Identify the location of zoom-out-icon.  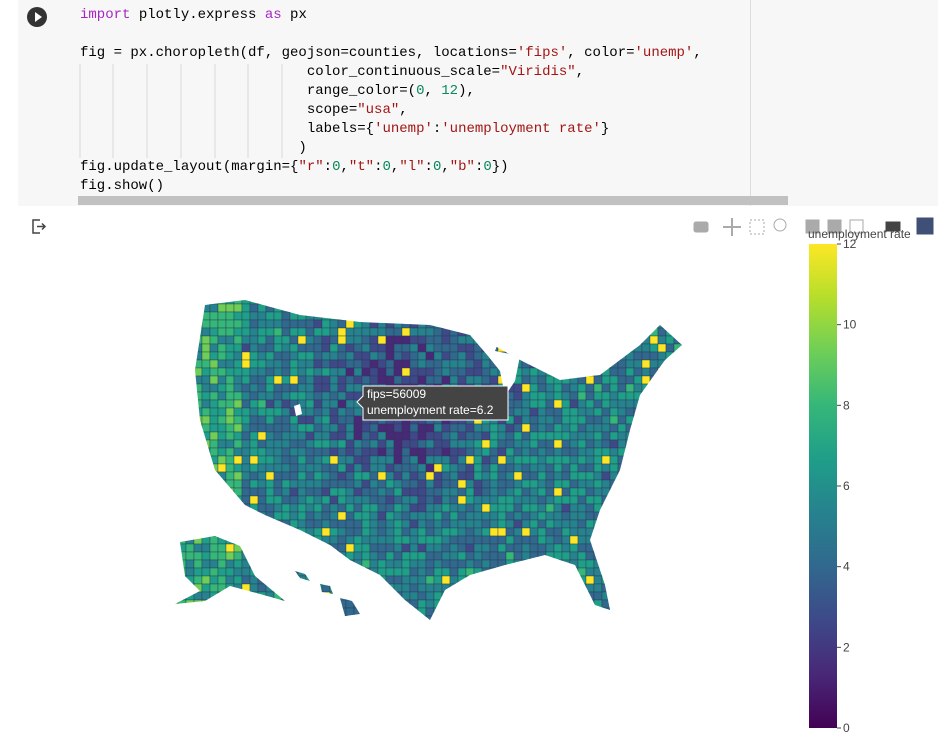
(834, 226).